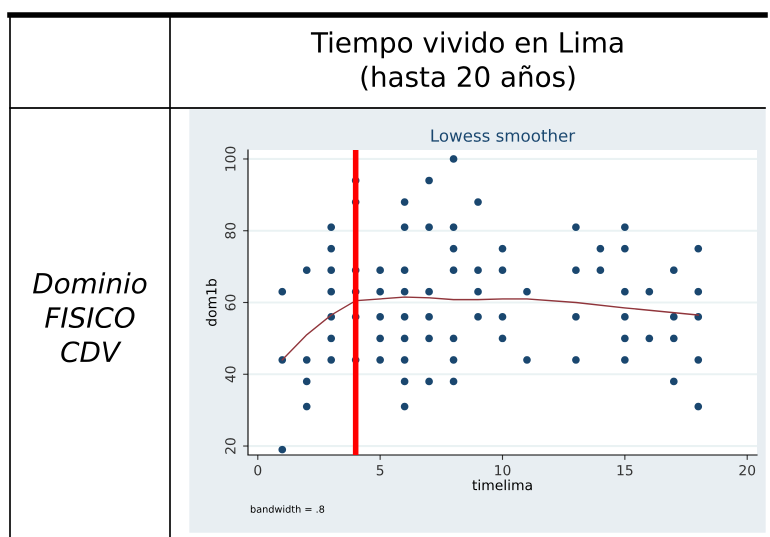 The height and width of the screenshot is (537, 770). I want to click on text: Tiempo vivido en Lima (hasta 20 años), so click(466, 60).